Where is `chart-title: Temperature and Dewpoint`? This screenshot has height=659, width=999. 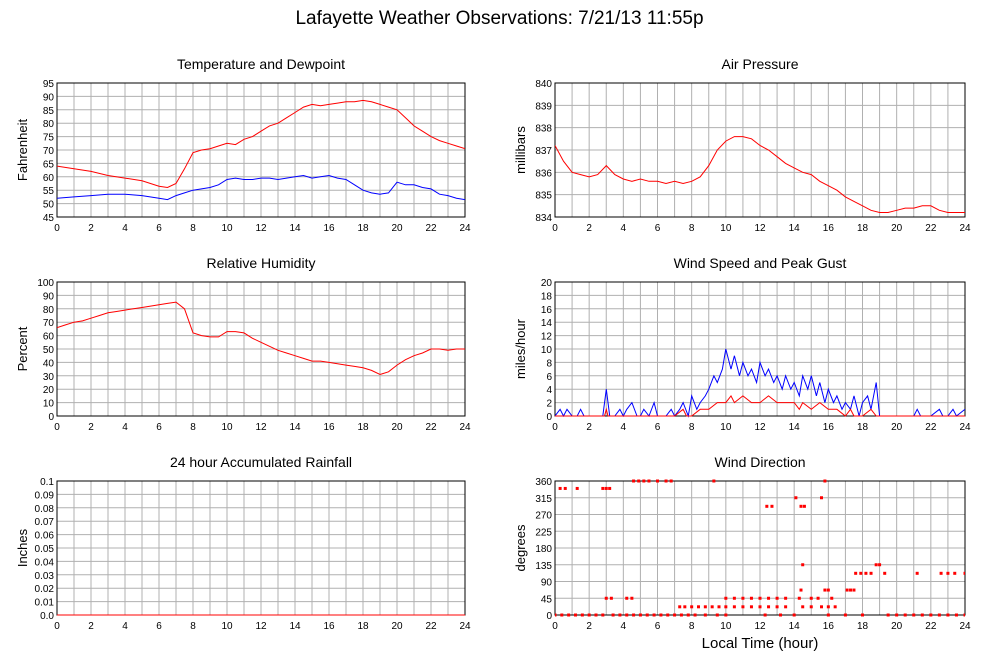 chart-title: Temperature and Dewpoint is located at coordinates (261, 64).